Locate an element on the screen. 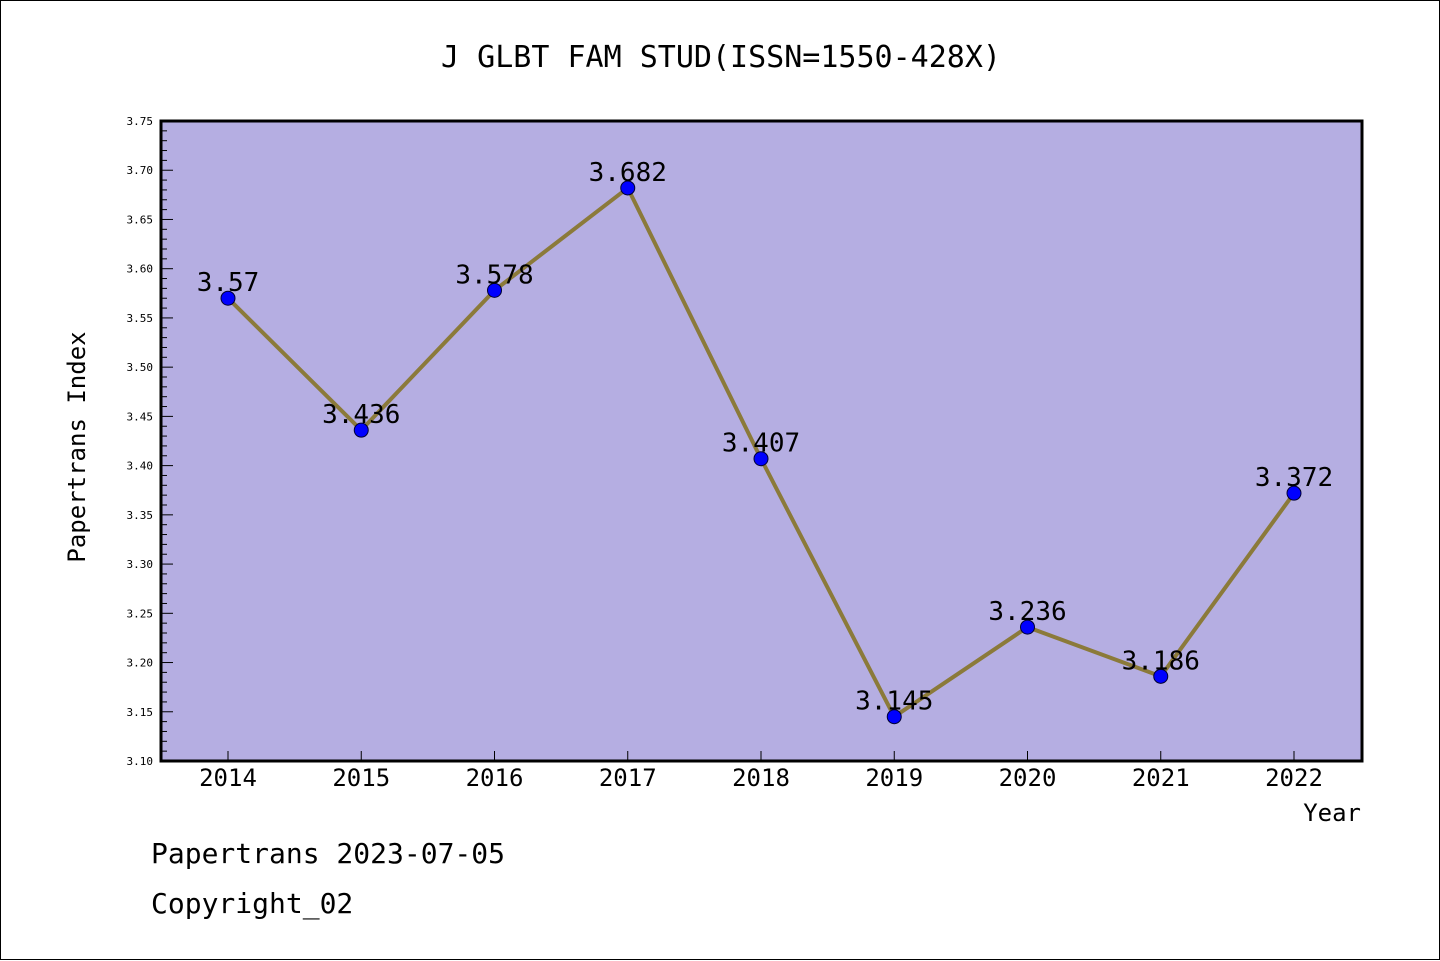 The height and width of the screenshot is (961, 1440). data-label-2015: 3.436 is located at coordinates (361, 415).